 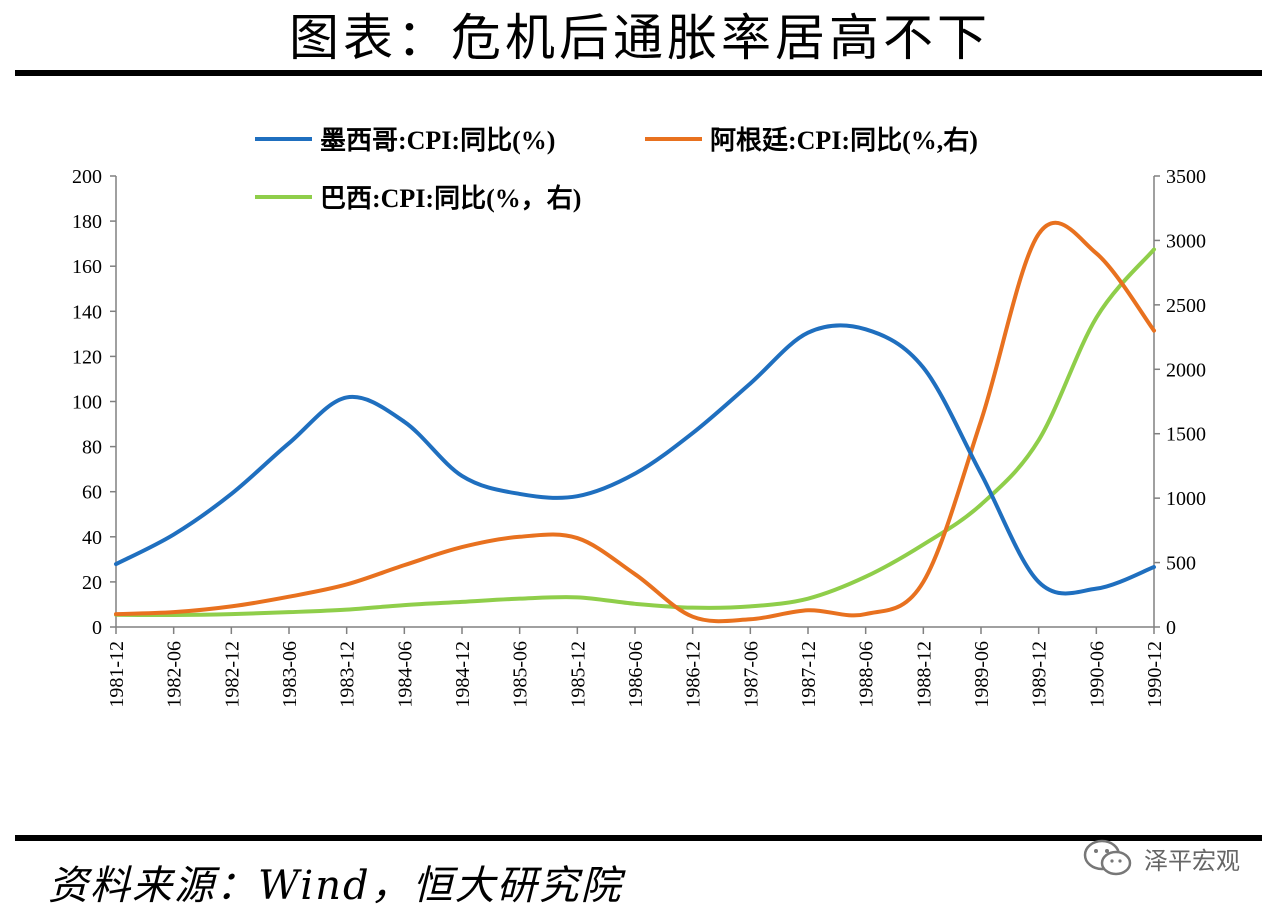 I want to click on y-right-tick-label: 2500, so click(x=1186, y=306).